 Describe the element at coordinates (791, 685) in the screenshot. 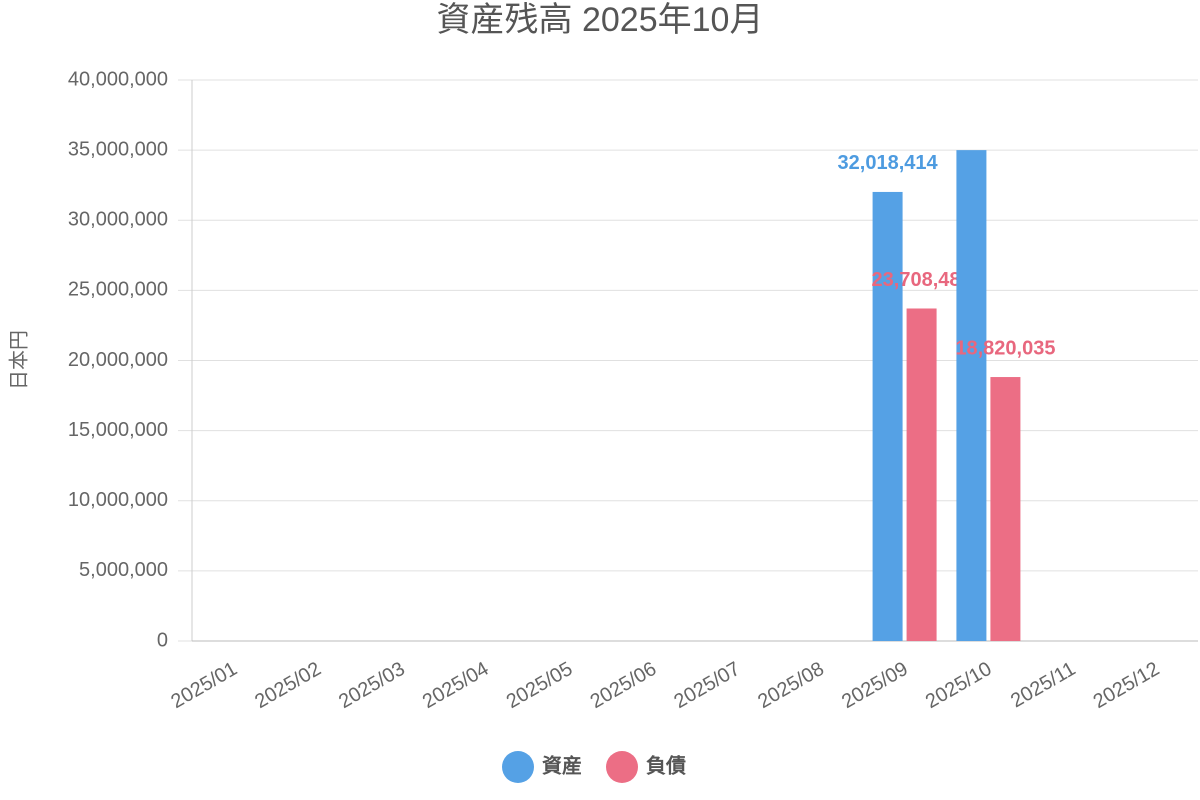

I see `x-tick-label: 2025/08` at that location.